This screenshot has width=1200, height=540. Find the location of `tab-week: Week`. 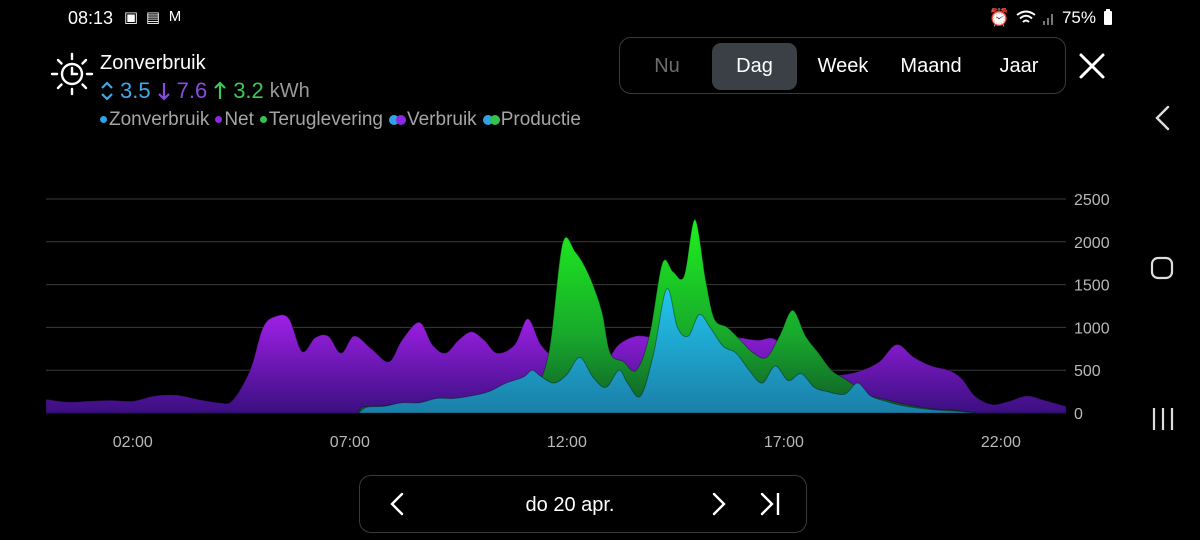

tab-week: Week is located at coordinates (843, 66).